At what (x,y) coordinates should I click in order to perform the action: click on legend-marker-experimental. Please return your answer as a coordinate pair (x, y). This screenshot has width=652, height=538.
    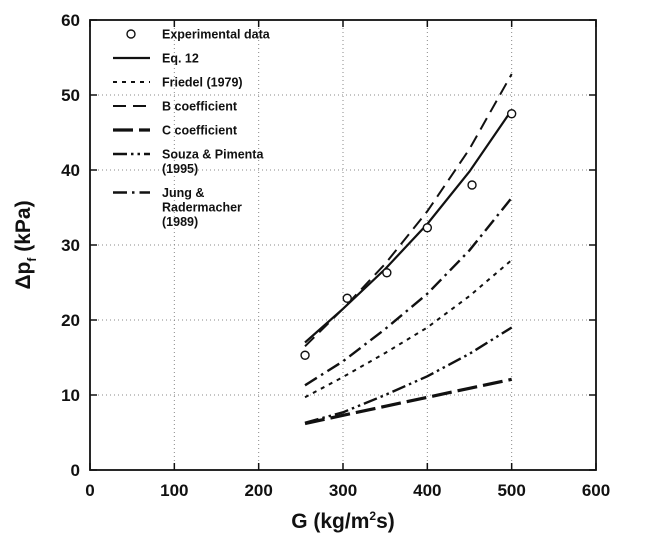
    Looking at the image, I should click on (131, 34).